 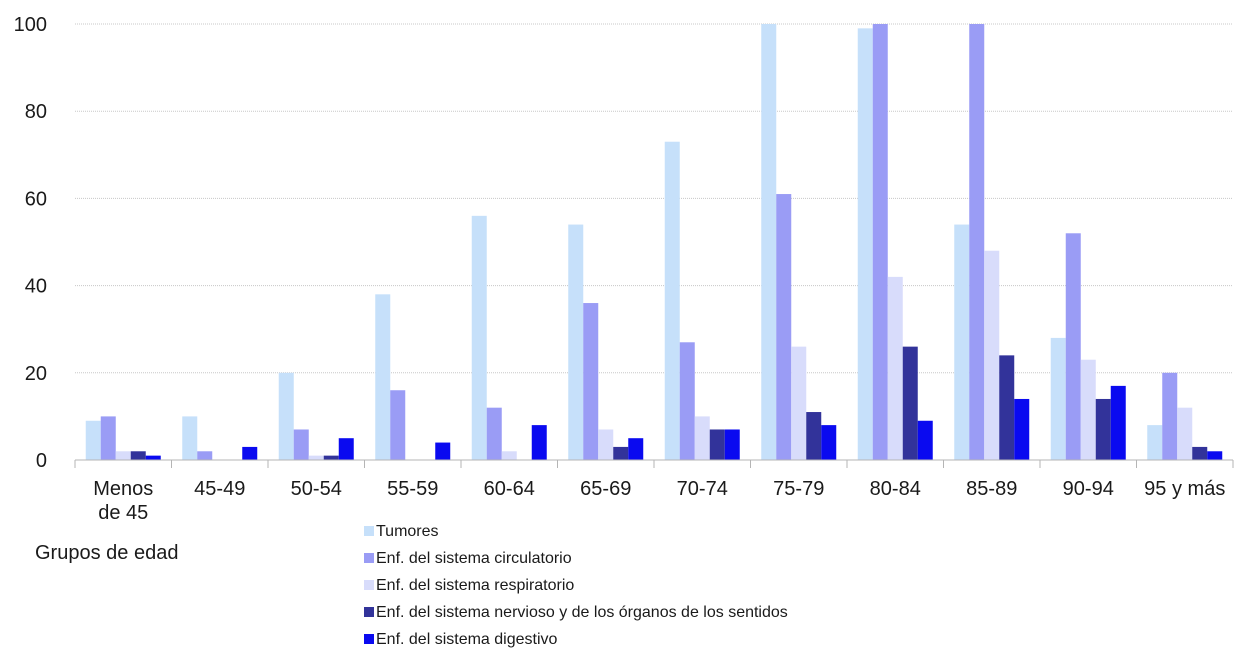 I want to click on x-tick-label: 65-69, so click(x=605, y=489).